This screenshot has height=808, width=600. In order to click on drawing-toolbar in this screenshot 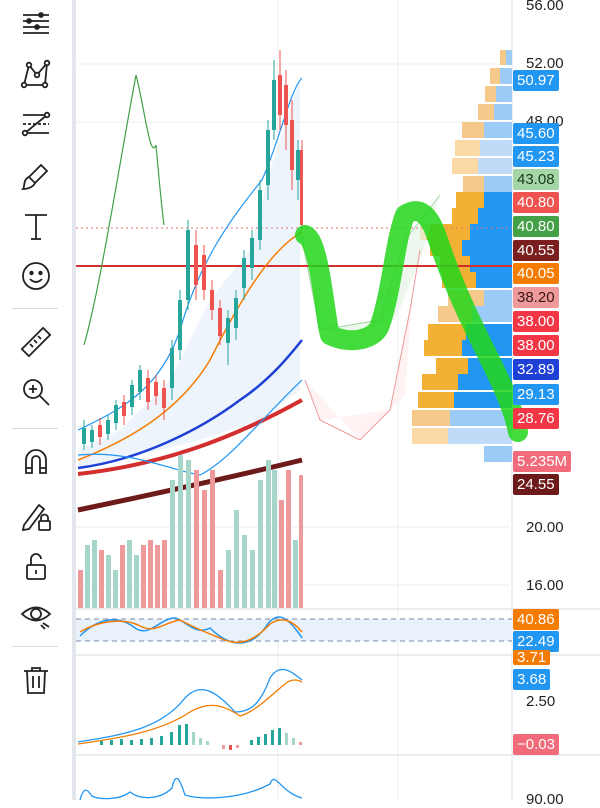, I will do `click(36, 400)`.